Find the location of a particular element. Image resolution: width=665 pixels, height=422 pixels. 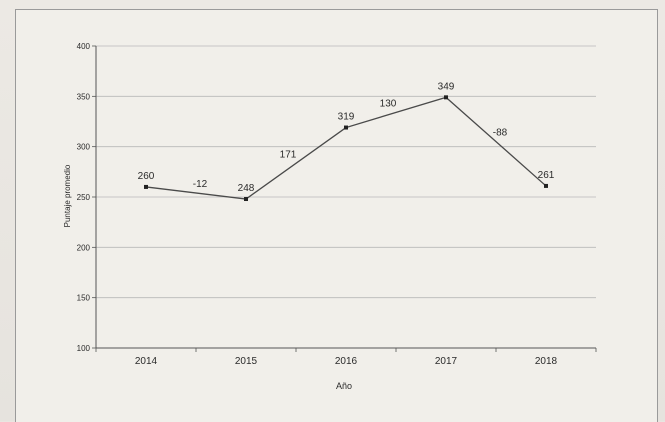

y-tick-label-300: 300 is located at coordinates (84, 147).